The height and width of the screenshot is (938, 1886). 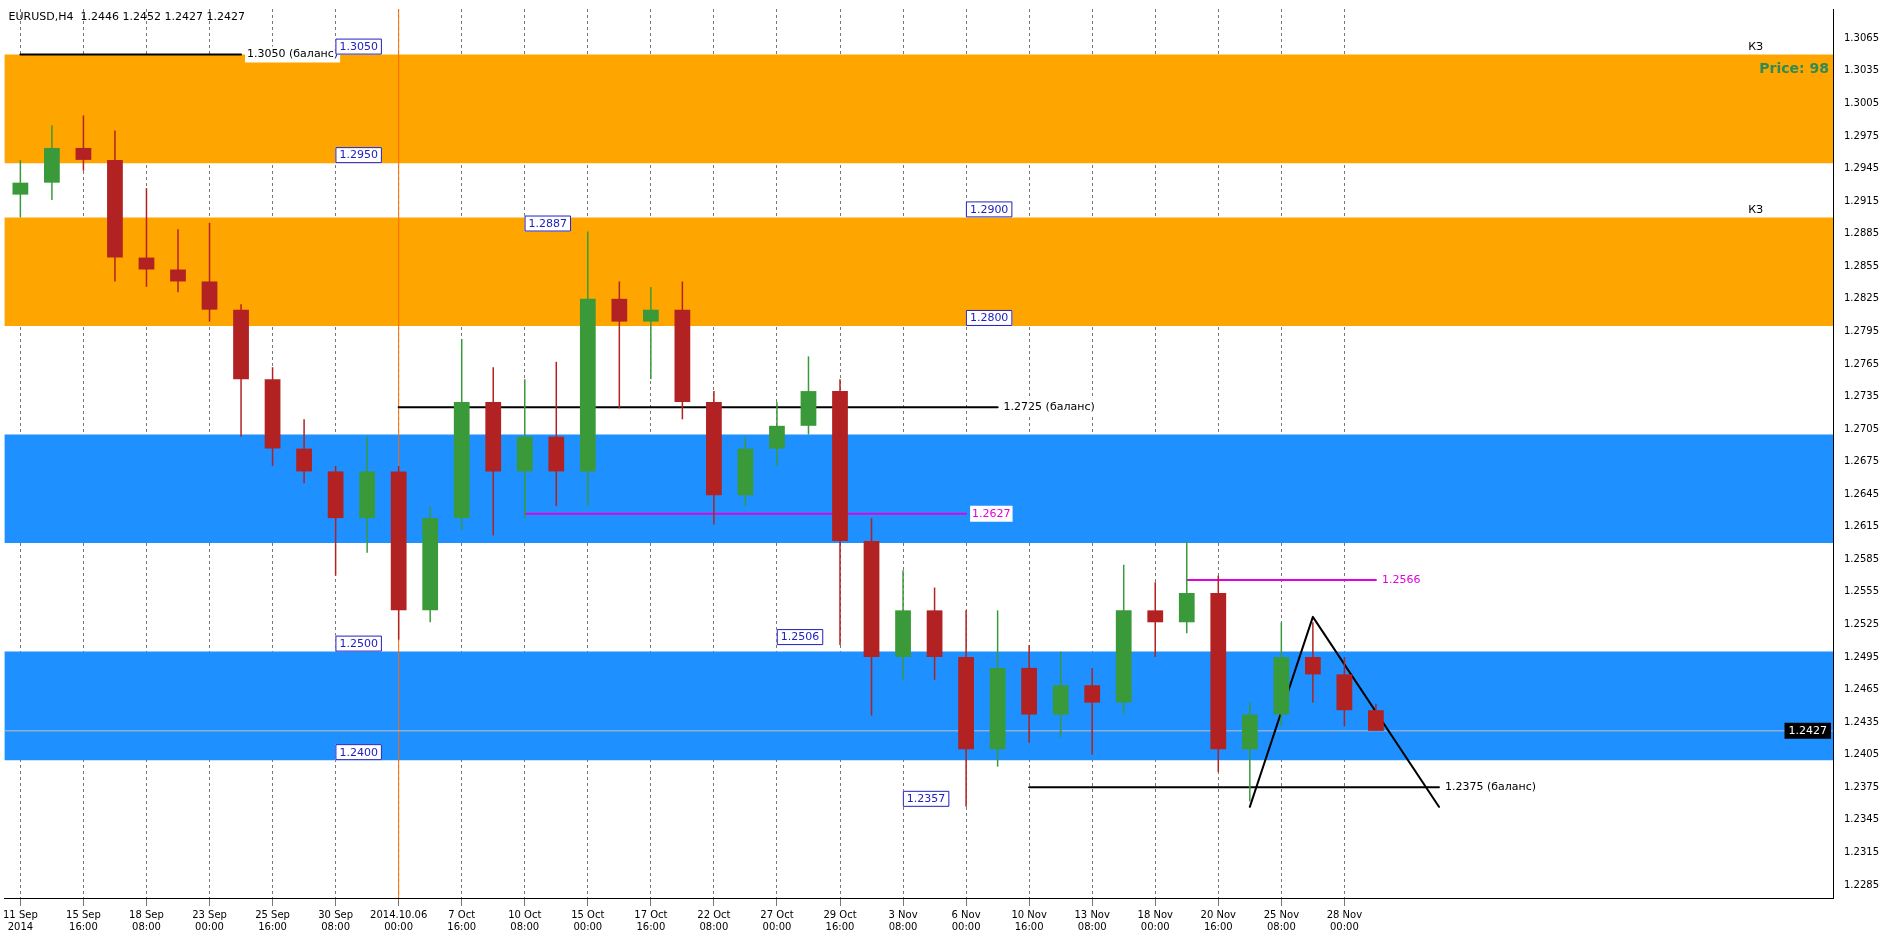 What do you see at coordinates (1862, 37) in the screenshot?
I see `y-tick-label: 1.3065` at bounding box center [1862, 37].